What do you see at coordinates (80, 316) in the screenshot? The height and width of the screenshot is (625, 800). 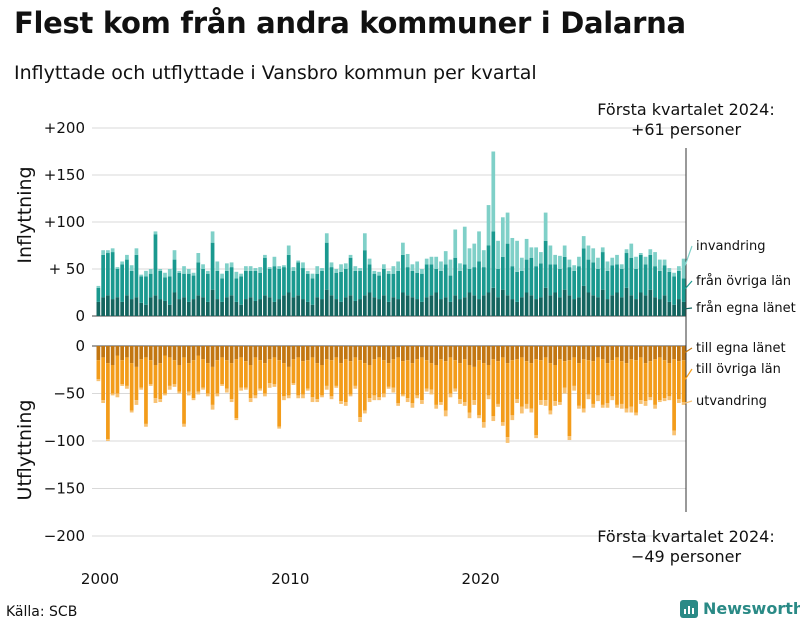 I see `y-tick-inflow: 0` at bounding box center [80, 316].